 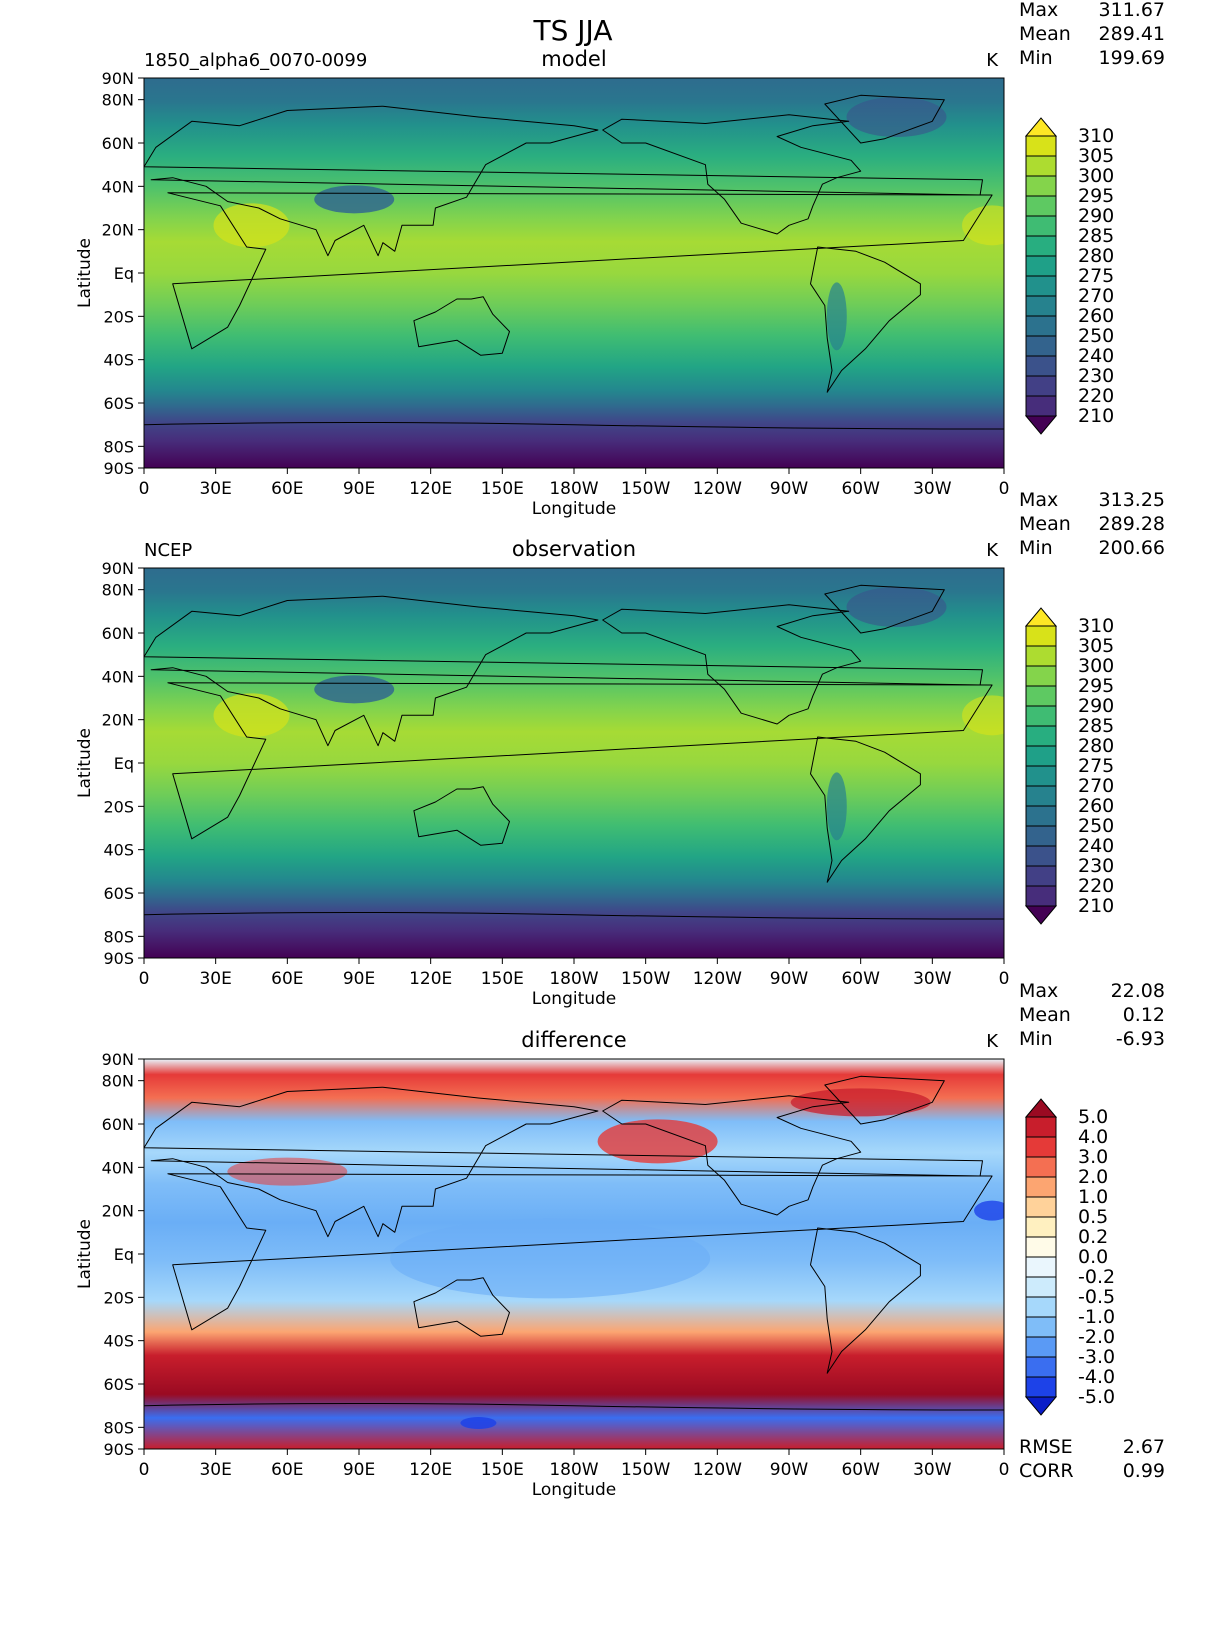 What do you see at coordinates (1096, 1377) in the screenshot?
I see `colorbar-label: -4.0` at bounding box center [1096, 1377].